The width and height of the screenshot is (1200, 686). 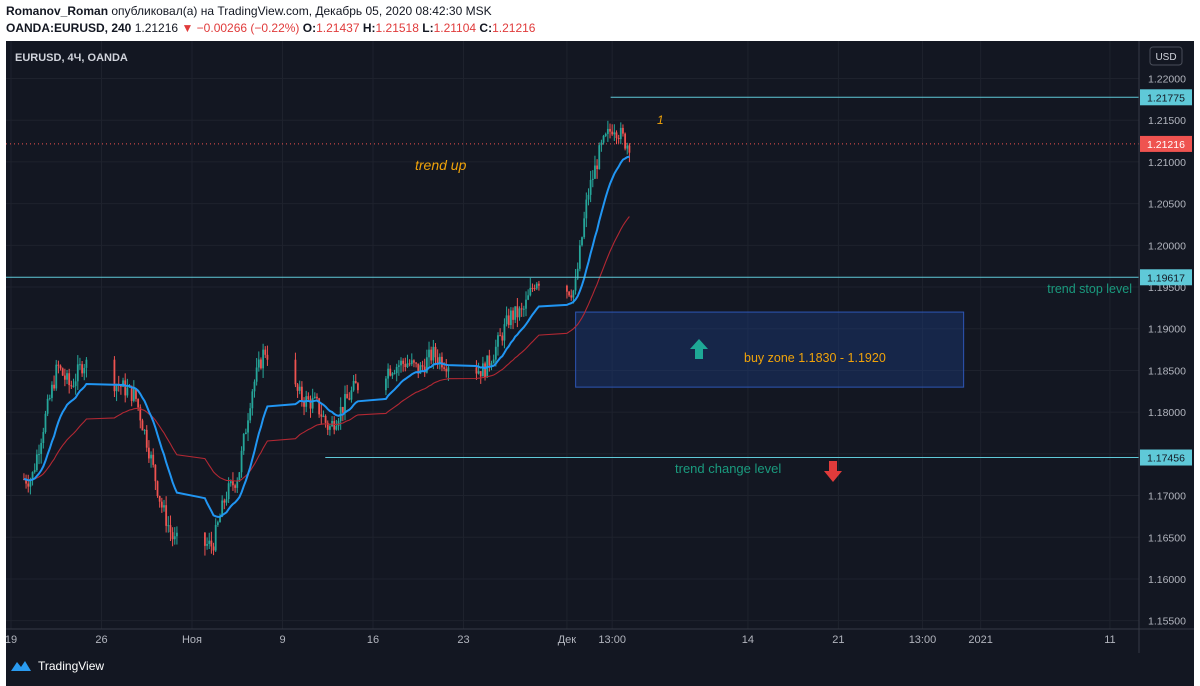 What do you see at coordinates (1167, 121) in the screenshot?
I see `y-tick-label: 1.21500` at bounding box center [1167, 121].